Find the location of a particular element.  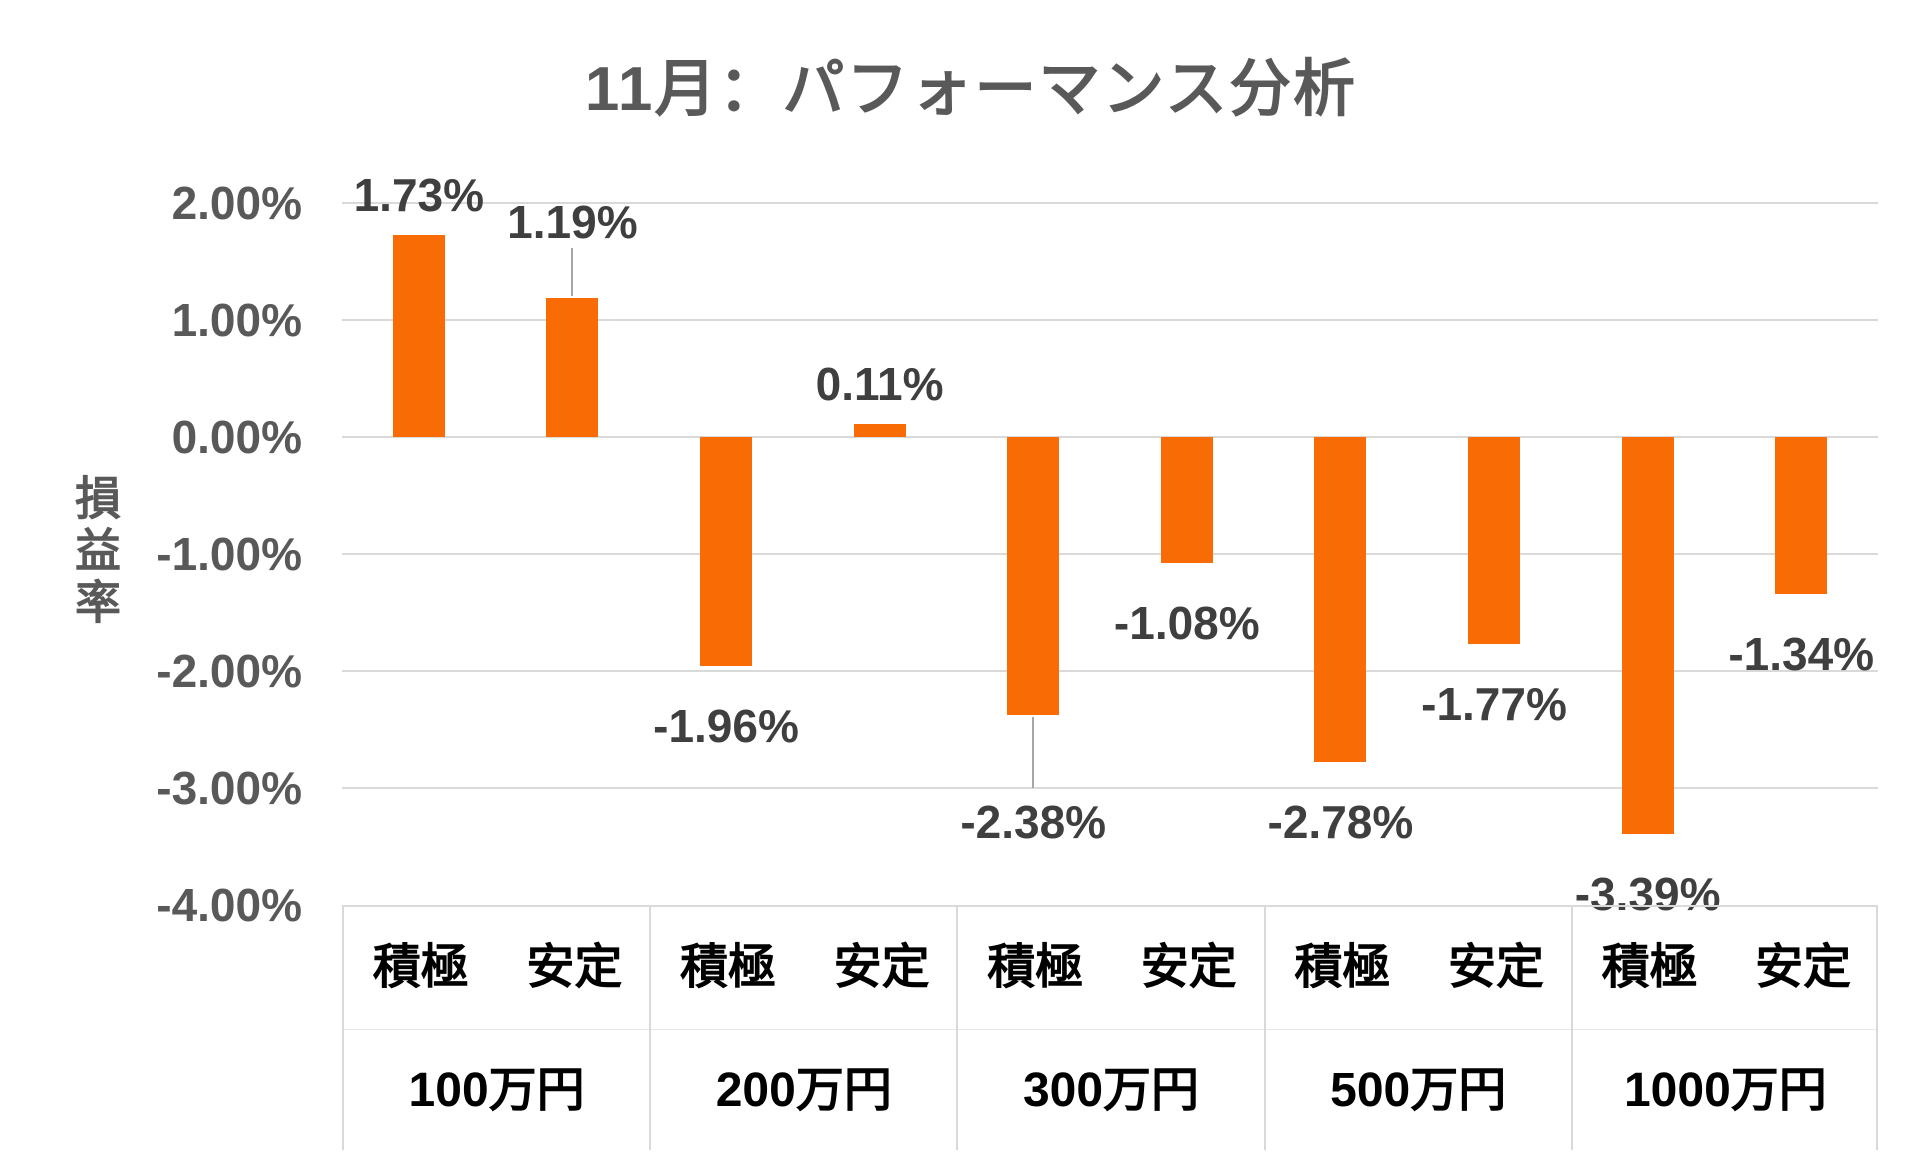

y-tick-label: -4.00% is located at coordinates (229, 905).